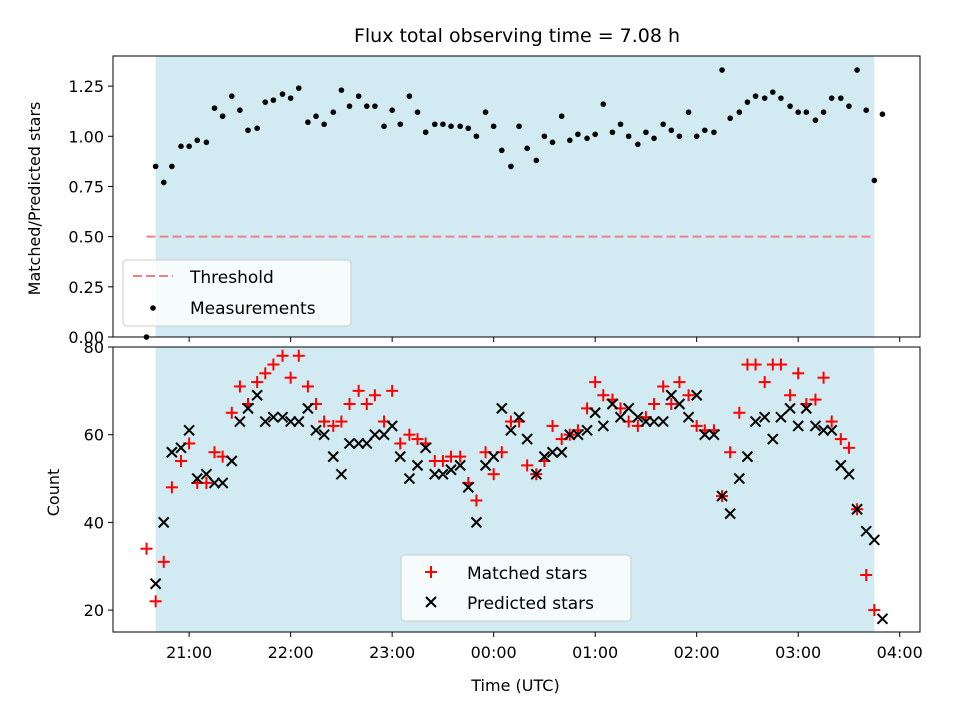  I want to click on bottom-legend: Matched stars Predicted stars, so click(516, 588).